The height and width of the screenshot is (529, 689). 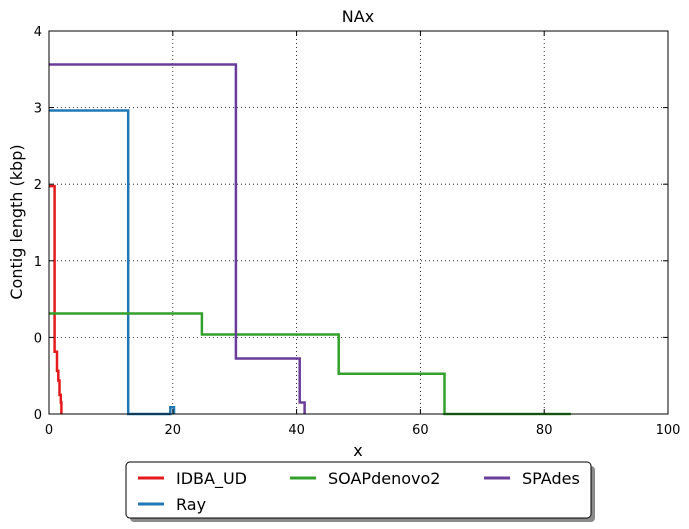 What do you see at coordinates (296, 430) in the screenshot?
I see `x-tick-label: 40` at bounding box center [296, 430].